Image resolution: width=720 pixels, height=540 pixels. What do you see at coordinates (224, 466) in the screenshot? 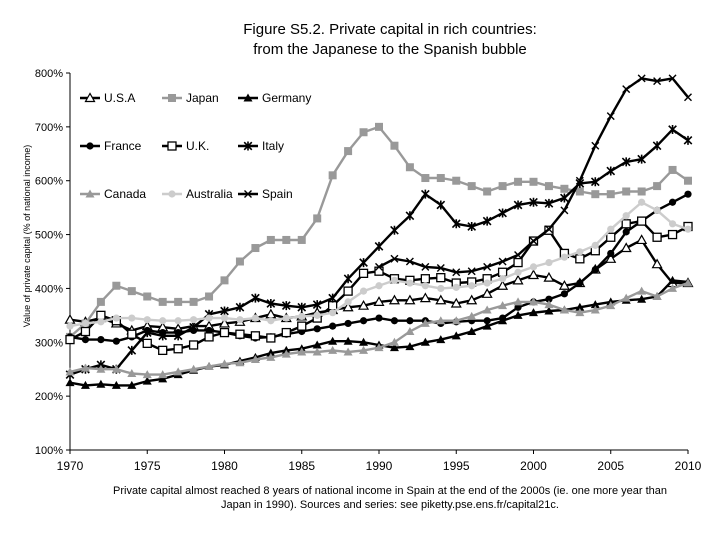
I see `x-tick-label: 1980` at bounding box center [224, 466].